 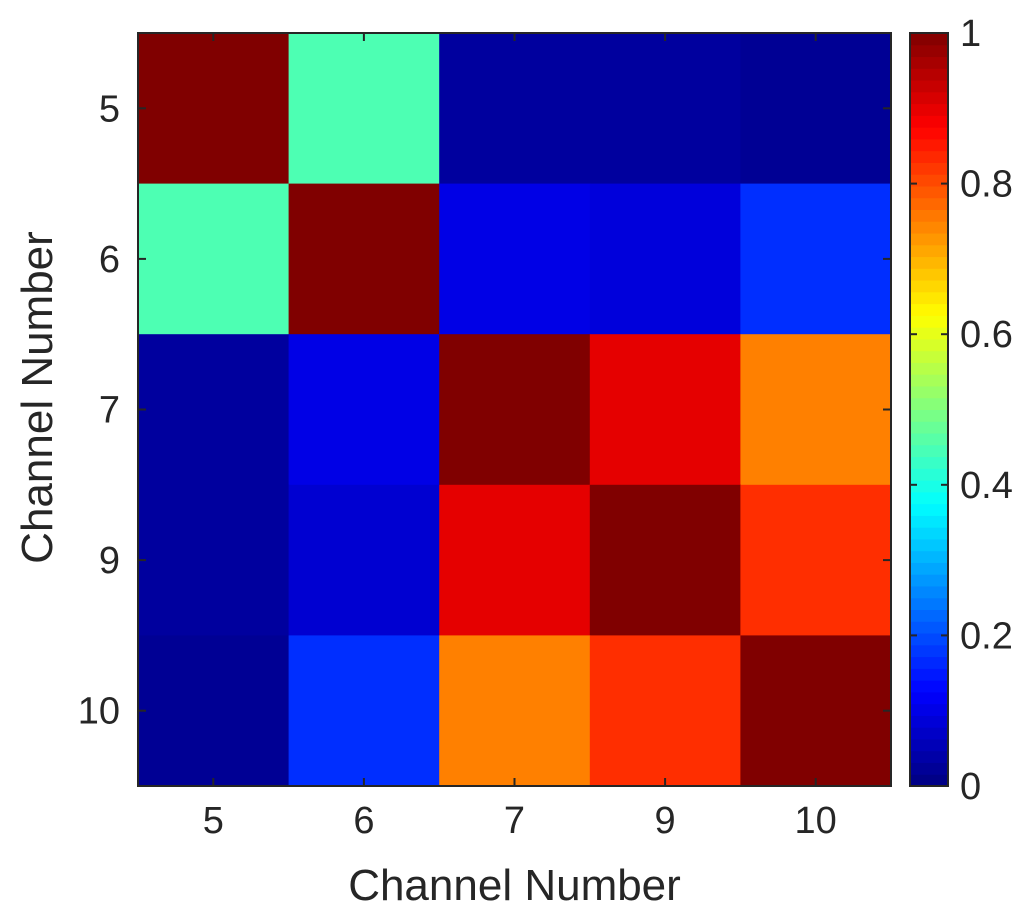 I want to click on heatmap-cell-r9-c10, so click(x=816, y=560).